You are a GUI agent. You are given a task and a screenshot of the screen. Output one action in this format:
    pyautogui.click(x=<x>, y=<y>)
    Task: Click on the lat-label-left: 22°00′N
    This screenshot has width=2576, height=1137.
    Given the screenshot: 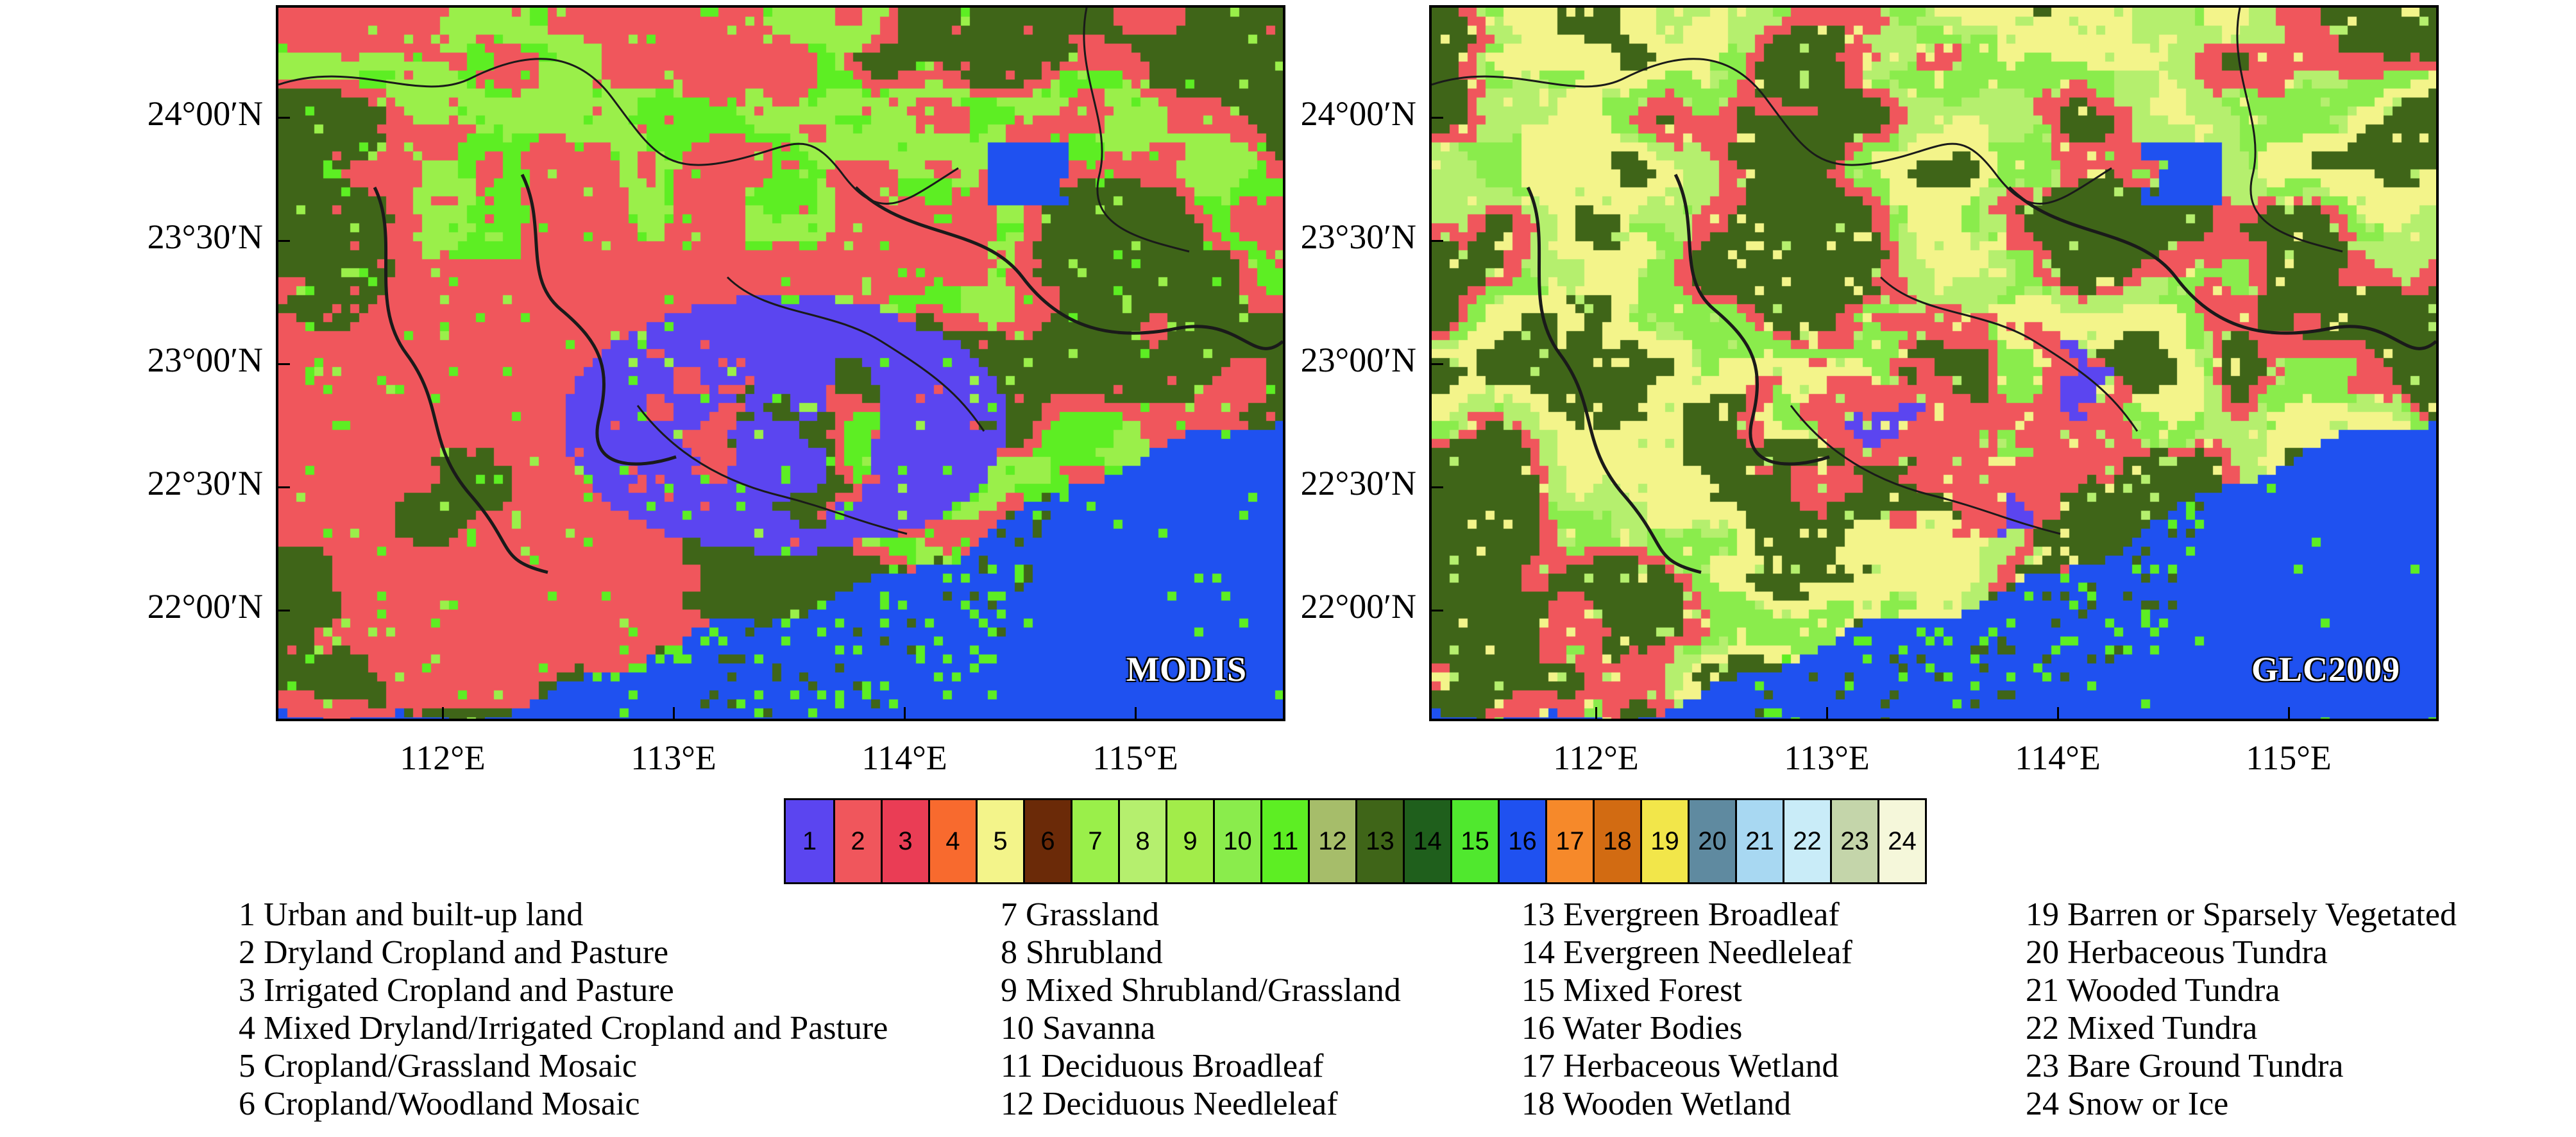 What is the action you would take?
    pyautogui.click(x=205, y=606)
    